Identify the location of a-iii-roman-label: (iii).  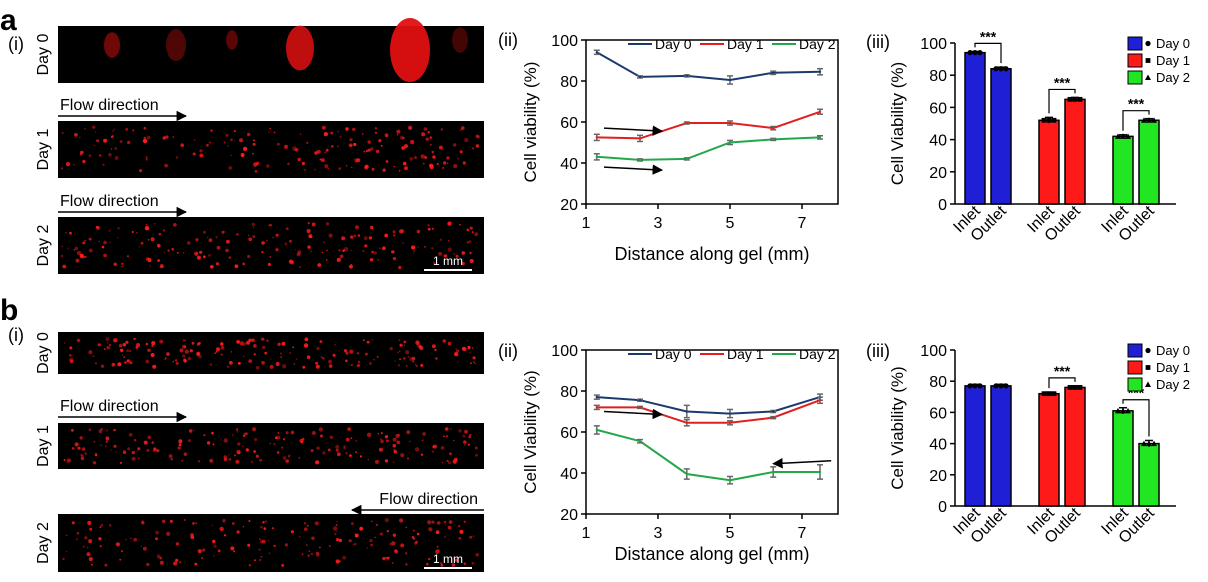
(878, 42).